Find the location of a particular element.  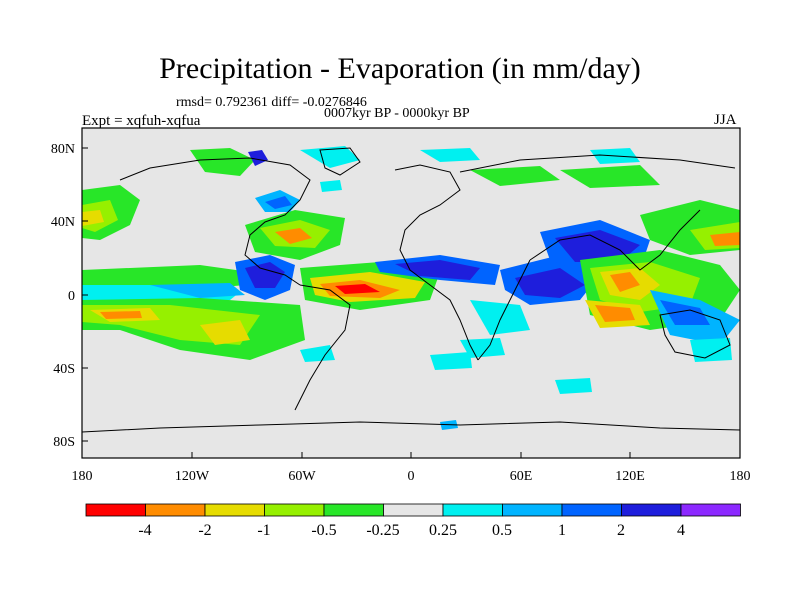

lon-label-120w: 120W is located at coordinates (192, 476).